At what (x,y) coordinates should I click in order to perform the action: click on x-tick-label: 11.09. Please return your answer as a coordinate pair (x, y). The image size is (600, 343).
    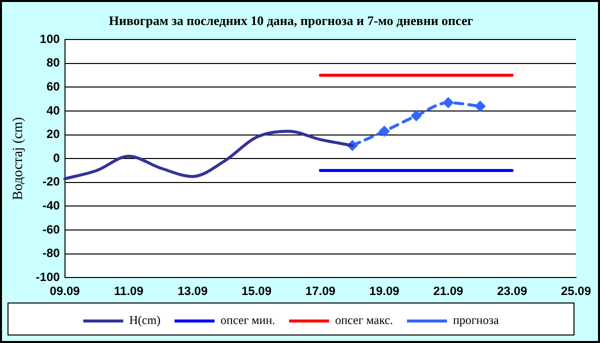
    Looking at the image, I should click on (129, 291).